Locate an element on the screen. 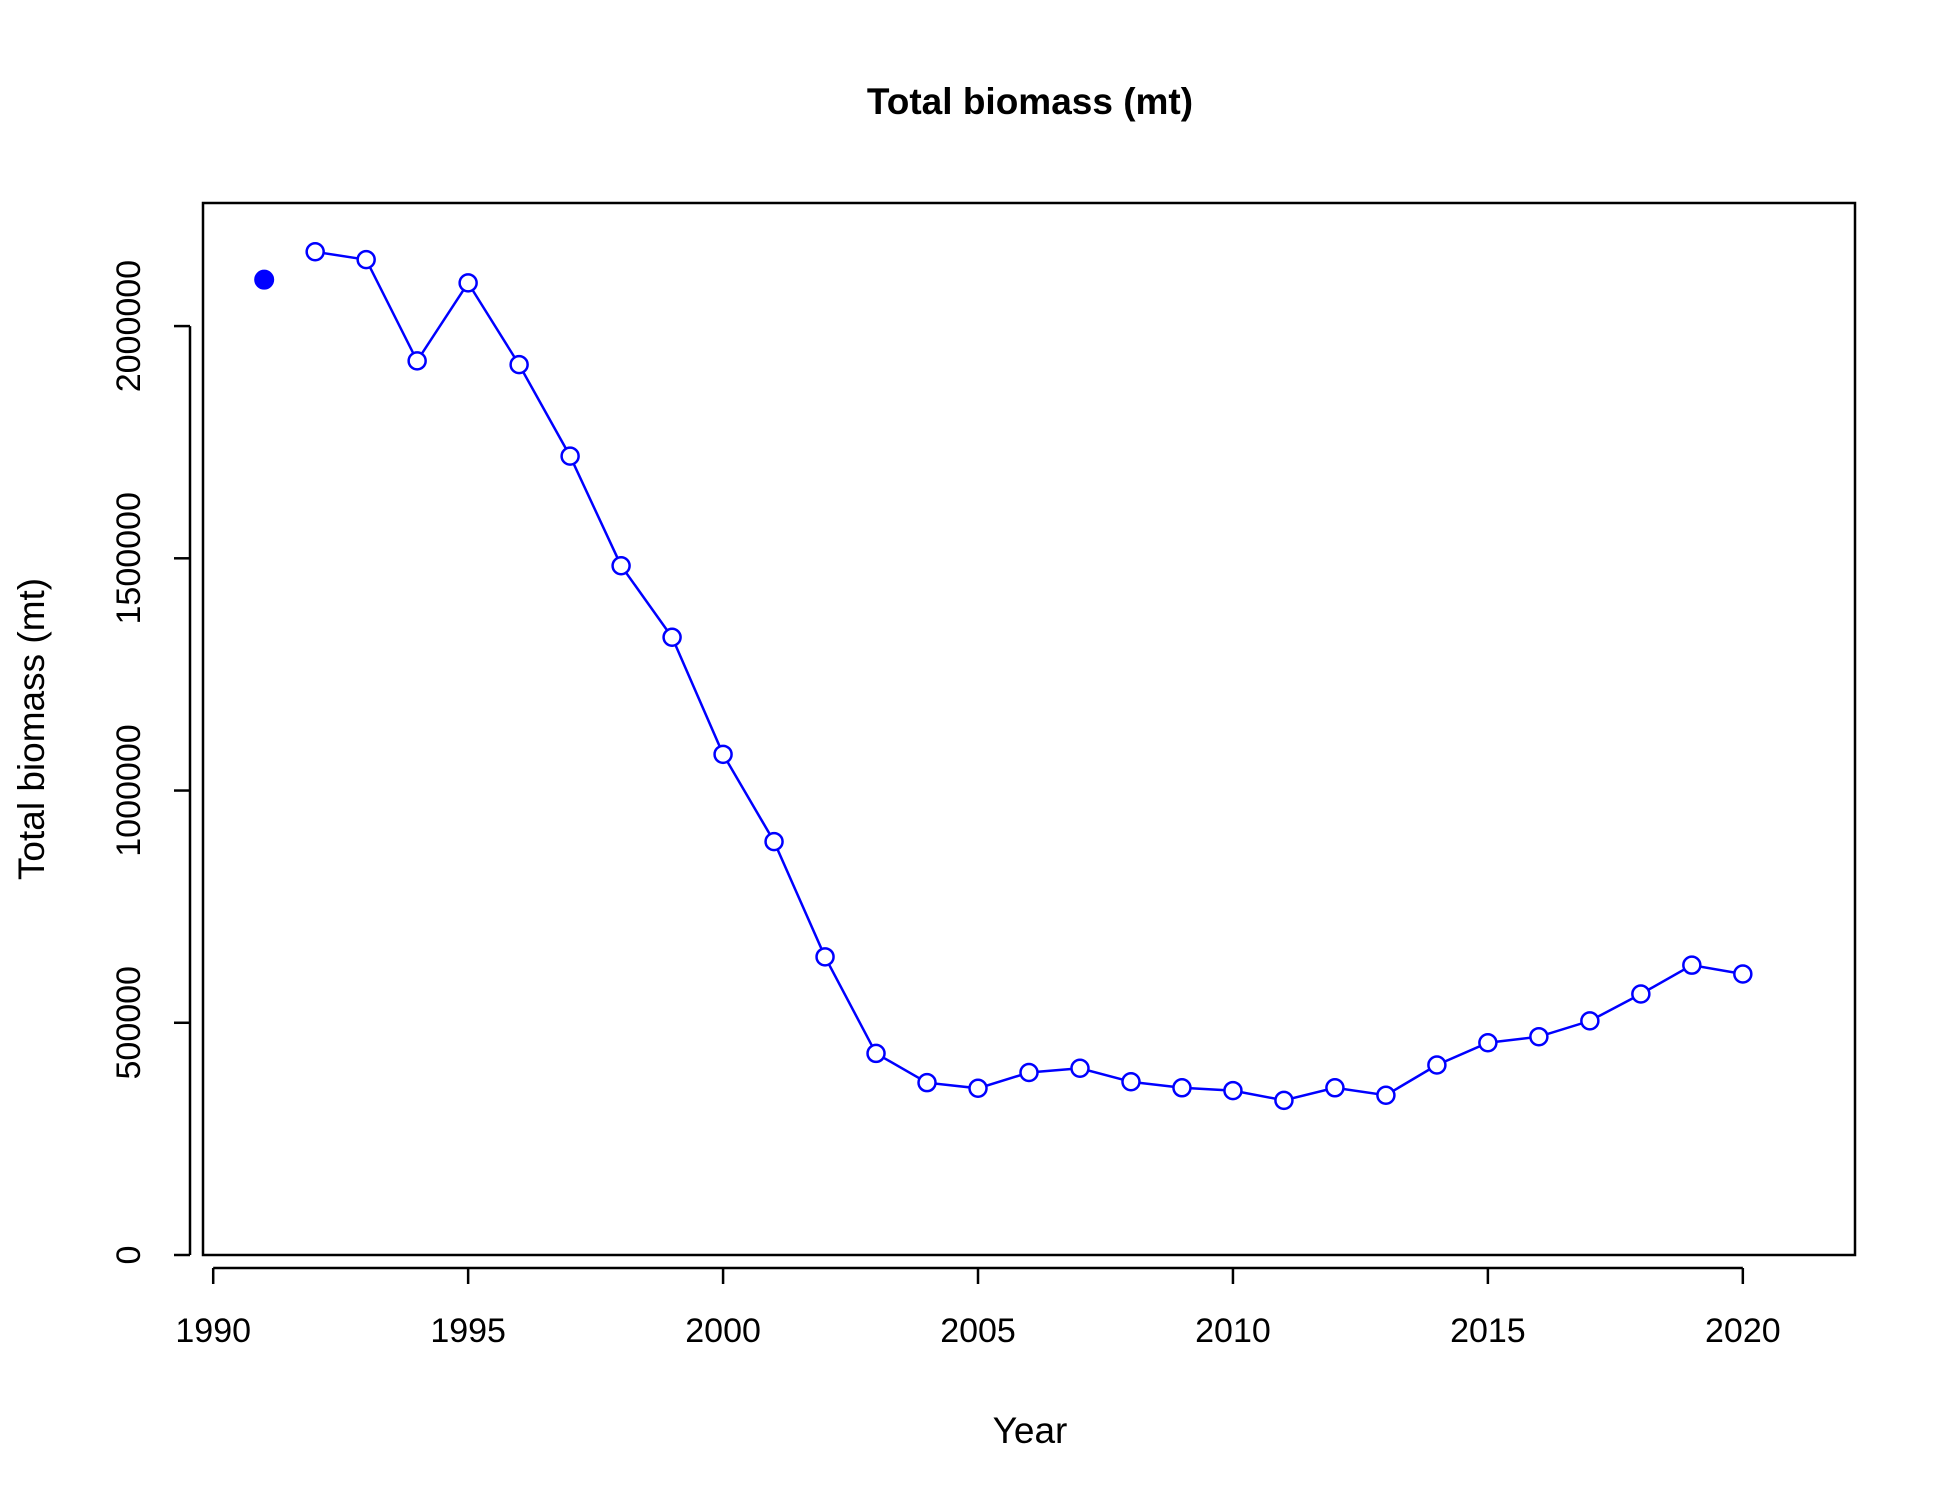  y-tick-label: 2000000 is located at coordinates (129, 326).